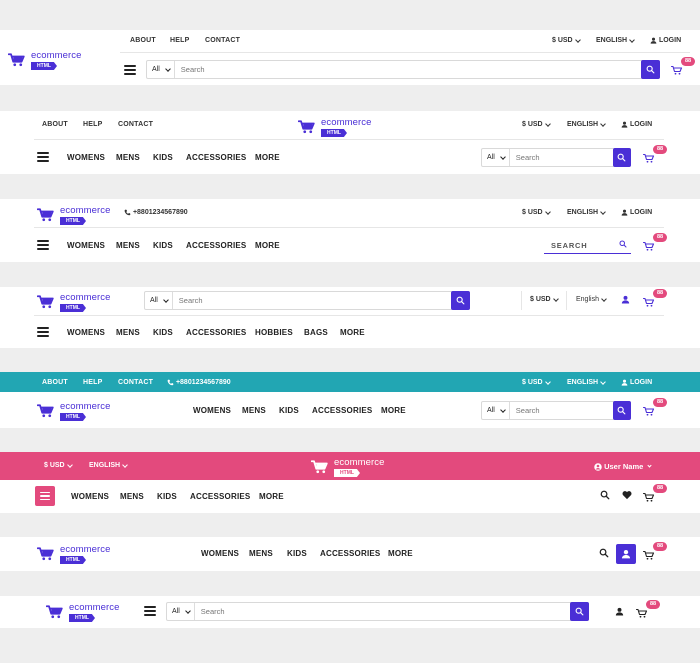  I want to click on language-select: English, so click(591, 299).